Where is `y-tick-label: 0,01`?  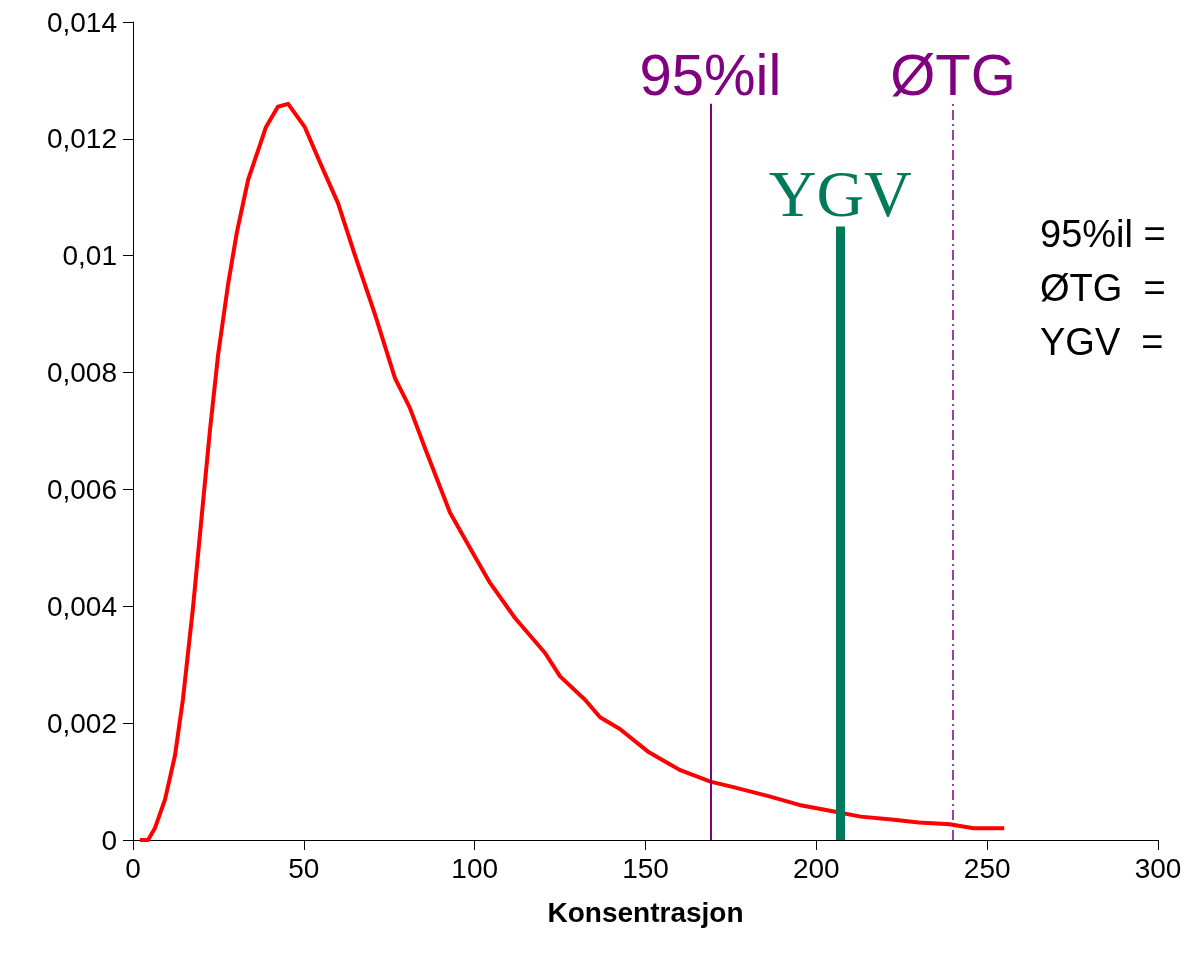
y-tick-label: 0,01 is located at coordinates (89, 256).